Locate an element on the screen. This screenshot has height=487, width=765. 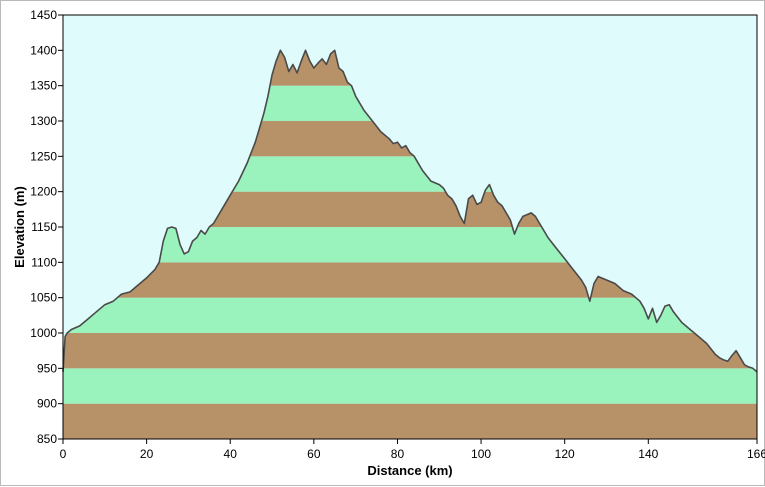
y-tick-label: 1200 is located at coordinates (43, 192).